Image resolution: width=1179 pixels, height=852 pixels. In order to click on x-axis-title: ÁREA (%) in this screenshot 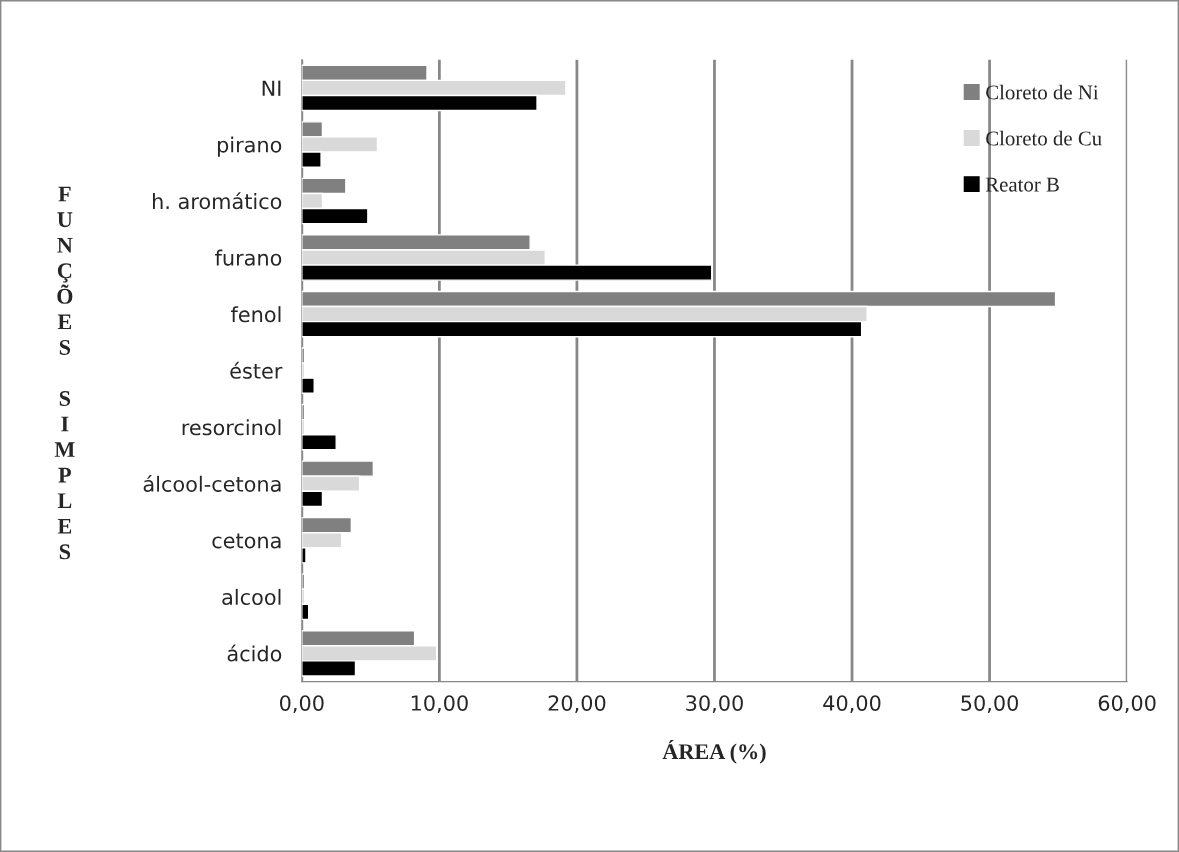, I will do `click(714, 751)`.